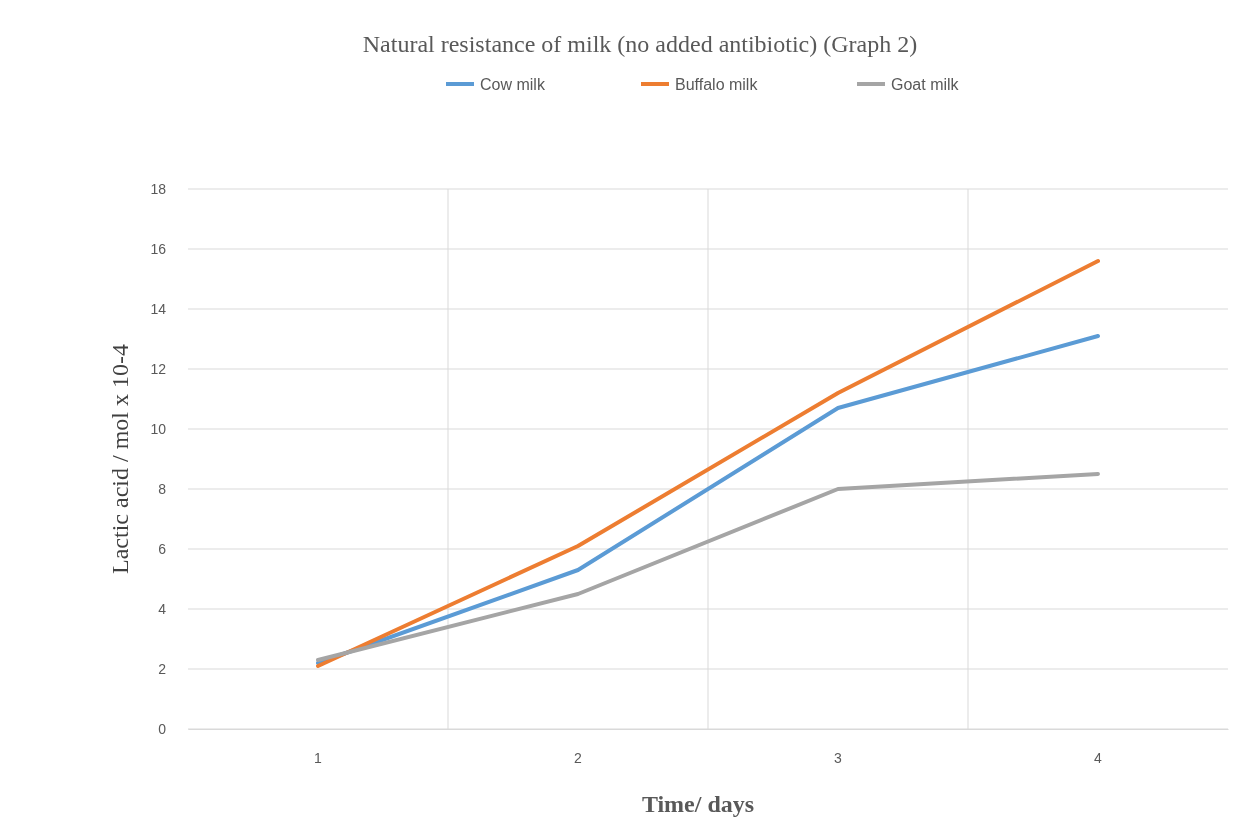 This screenshot has height=823, width=1247. What do you see at coordinates (318, 757) in the screenshot?
I see `x-tick-label: 1` at bounding box center [318, 757].